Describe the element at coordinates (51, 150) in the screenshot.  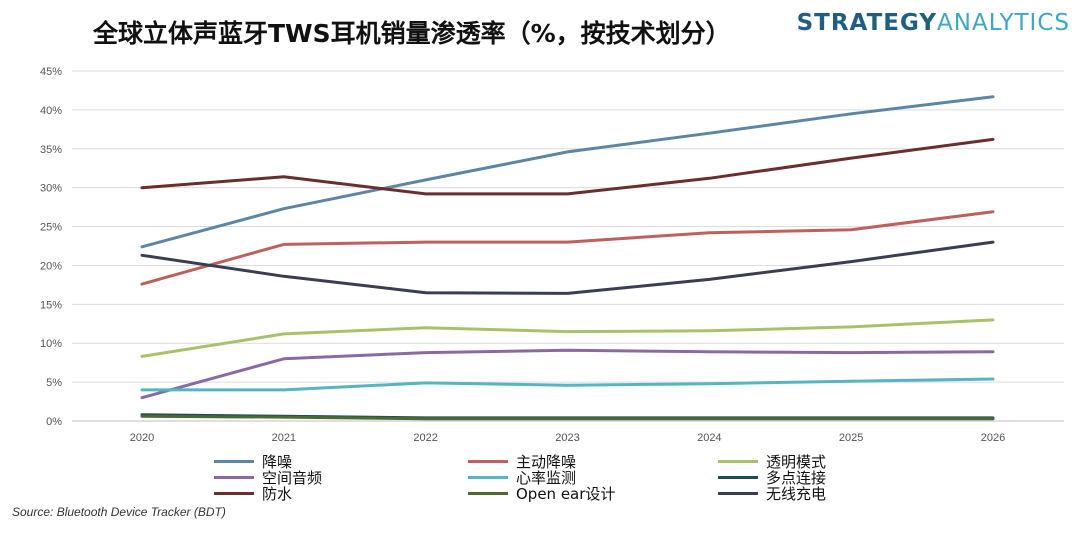
I see `y-tick-label: 35%` at that location.